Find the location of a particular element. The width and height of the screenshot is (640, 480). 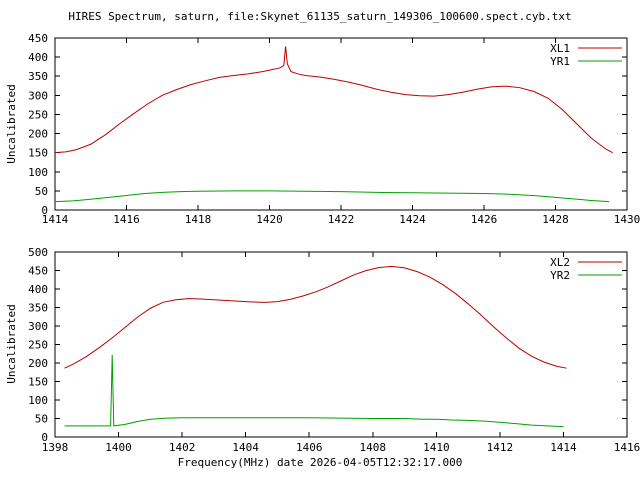

legend-label-YR1: YR1 is located at coordinates (560, 61).